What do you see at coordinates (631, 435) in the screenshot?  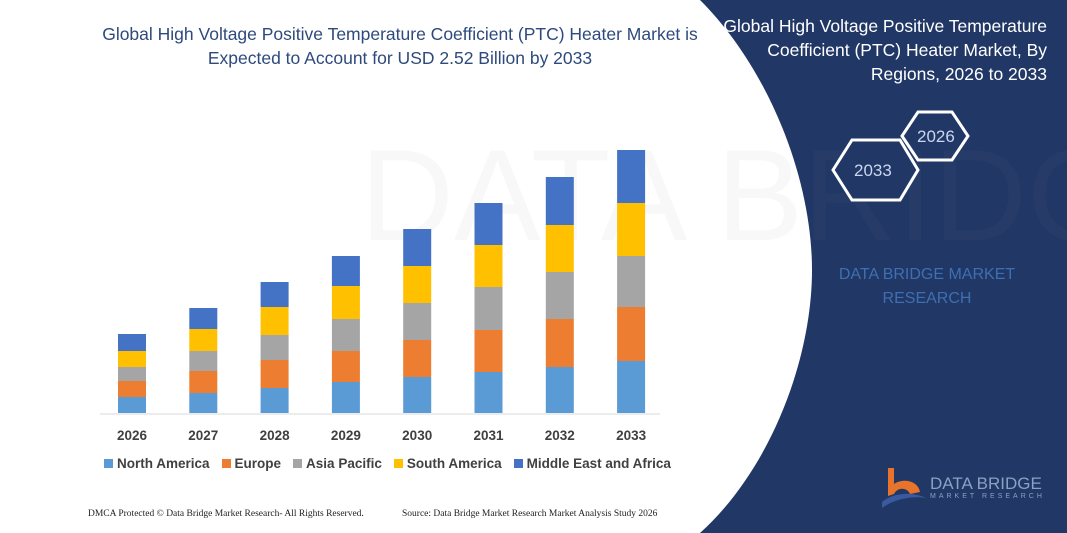 I see `x-tick-label: 2033` at bounding box center [631, 435].